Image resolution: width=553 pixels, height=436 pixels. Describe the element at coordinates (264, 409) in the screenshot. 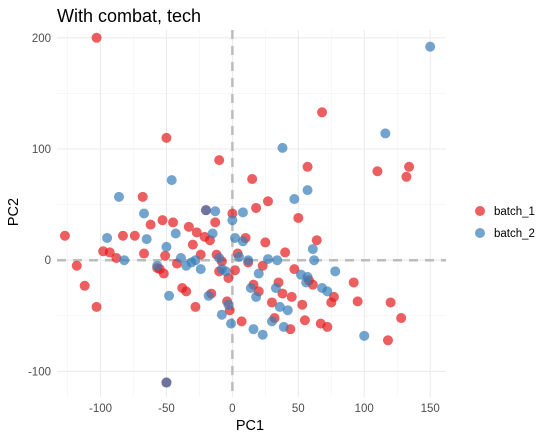

I see `x-axis-tick-labels: -100 -50 0 50 100 150` at that location.